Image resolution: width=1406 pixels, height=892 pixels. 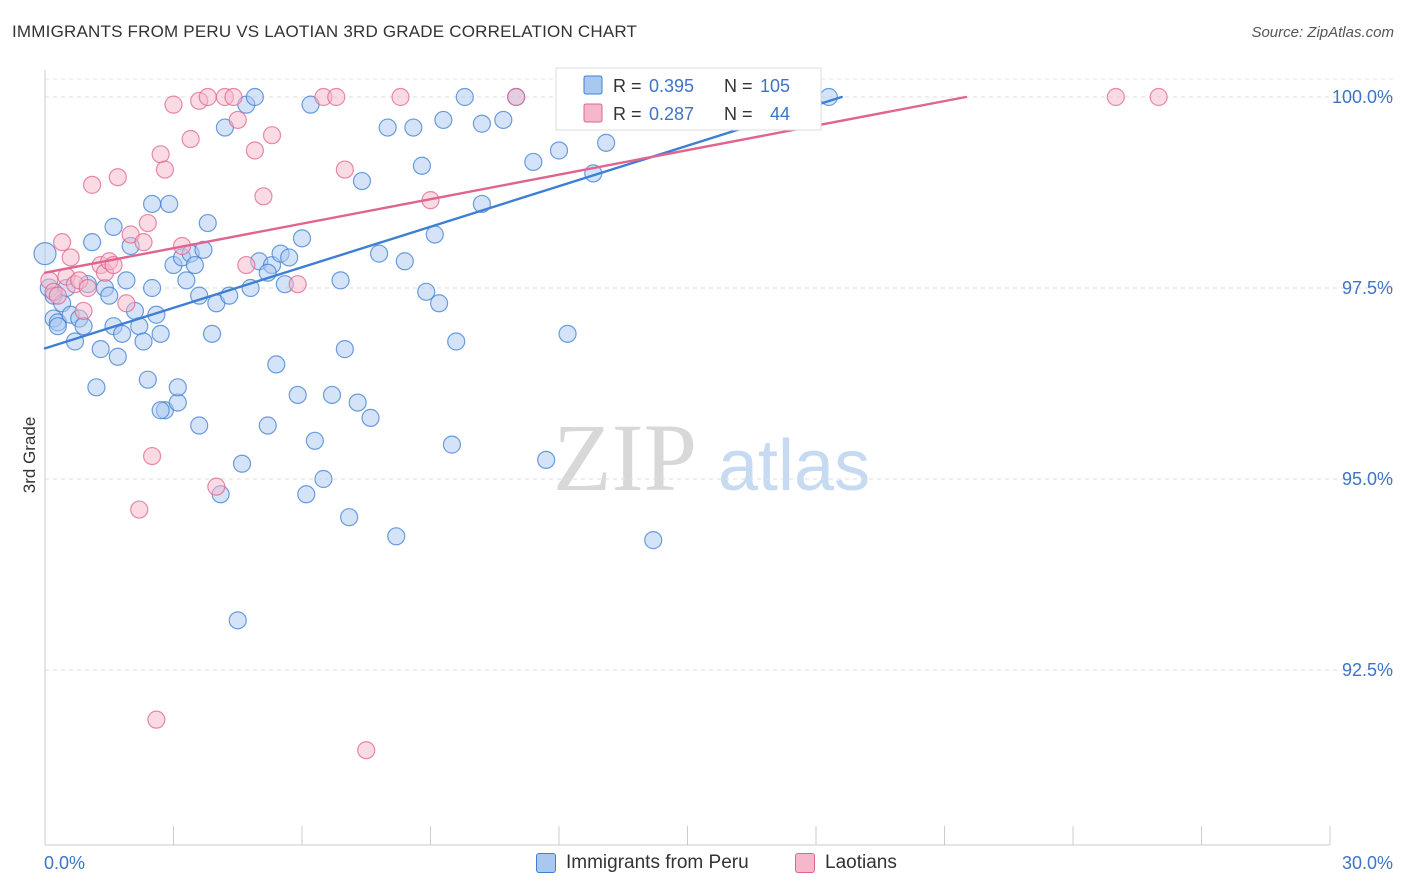 What do you see at coordinates (1362, 383) in the screenshot?
I see `y-tick-labels: 100.0% 97.5% 95.0% 92.5%` at bounding box center [1362, 383].